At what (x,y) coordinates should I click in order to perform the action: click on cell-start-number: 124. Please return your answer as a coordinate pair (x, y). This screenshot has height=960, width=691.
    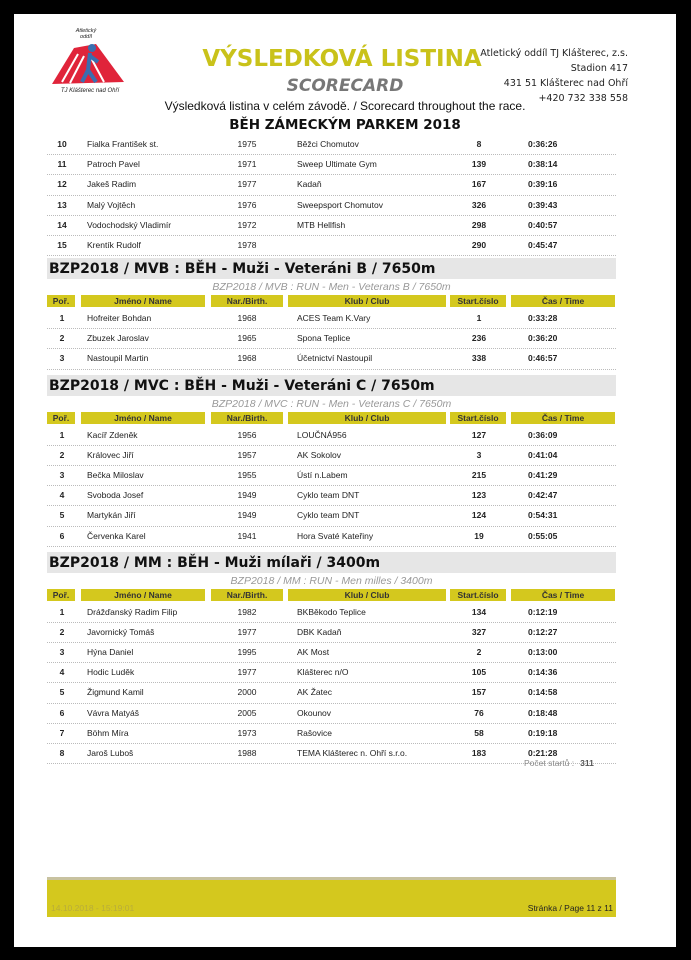
    Looking at the image, I should click on (479, 515).